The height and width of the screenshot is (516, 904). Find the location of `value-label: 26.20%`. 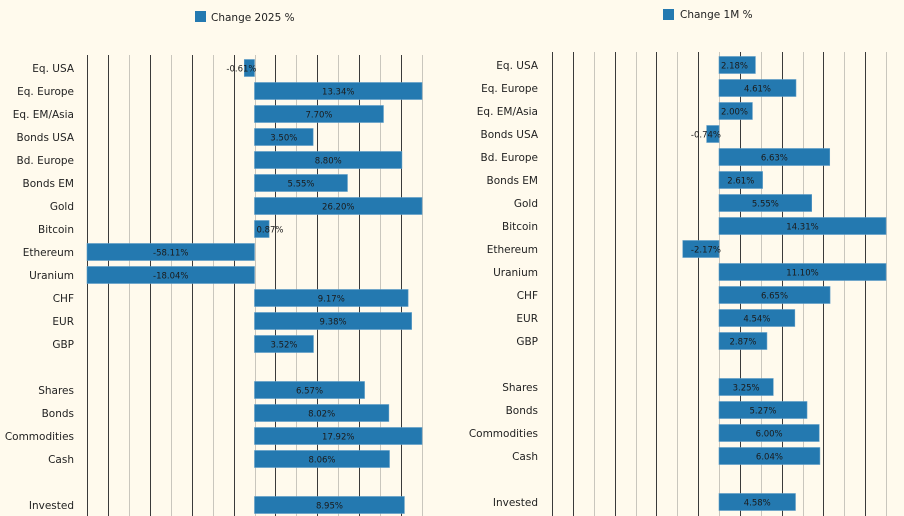

value-label: 26.20% is located at coordinates (338, 208).